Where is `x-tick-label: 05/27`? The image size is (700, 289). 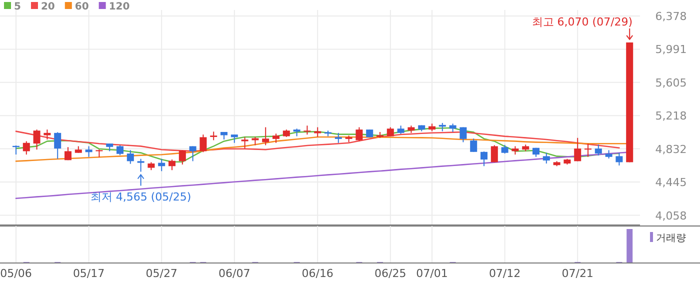
x-tick-label: 05/27 is located at coordinates (162, 273).